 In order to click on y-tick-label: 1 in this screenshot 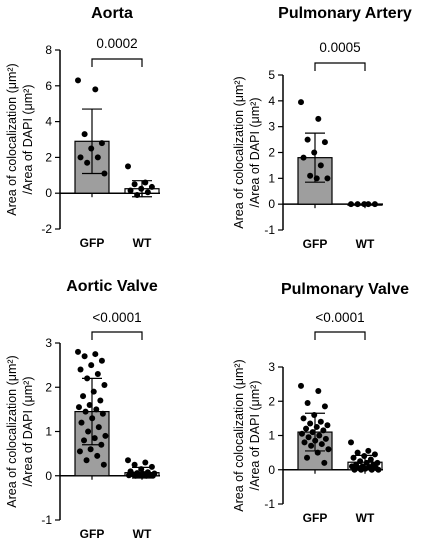, I will do `click(48, 432)`.